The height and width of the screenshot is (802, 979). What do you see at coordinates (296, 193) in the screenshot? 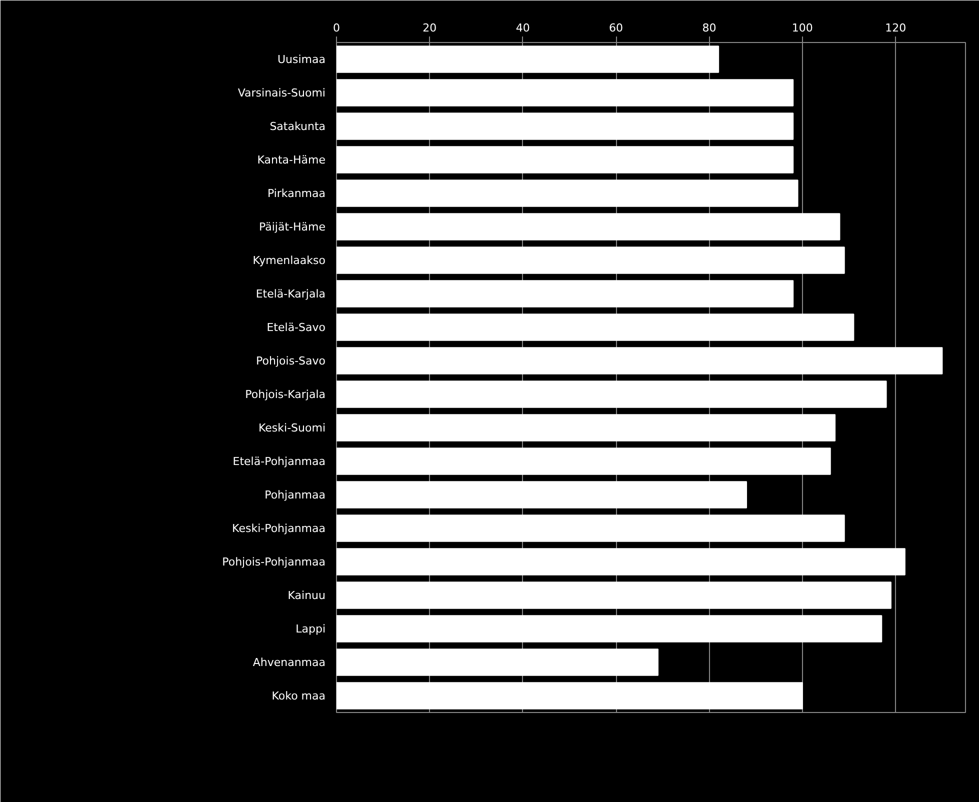
I see `y-tick-label: Pirkanmaa` at bounding box center [296, 193].